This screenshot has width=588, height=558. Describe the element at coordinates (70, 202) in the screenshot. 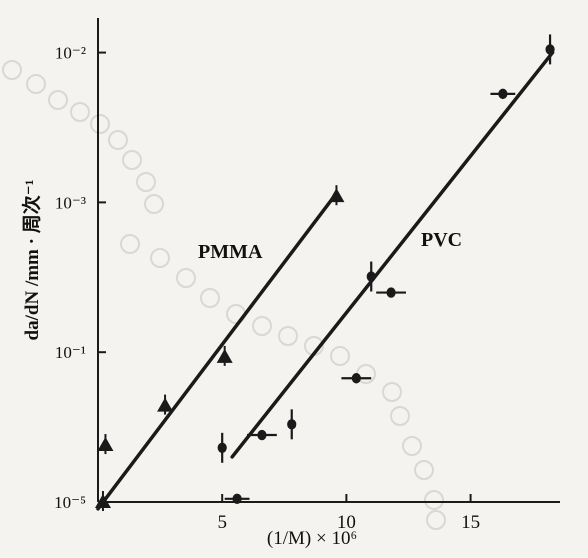

I see `y-tick-label: 10⁻³` at that location.